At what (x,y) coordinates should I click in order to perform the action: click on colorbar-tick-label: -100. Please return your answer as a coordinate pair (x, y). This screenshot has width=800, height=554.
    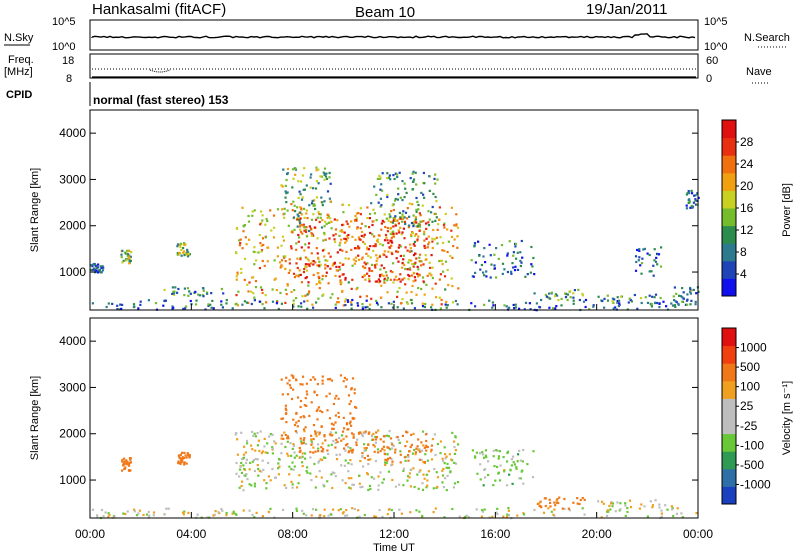
    Looking at the image, I should click on (752, 445).